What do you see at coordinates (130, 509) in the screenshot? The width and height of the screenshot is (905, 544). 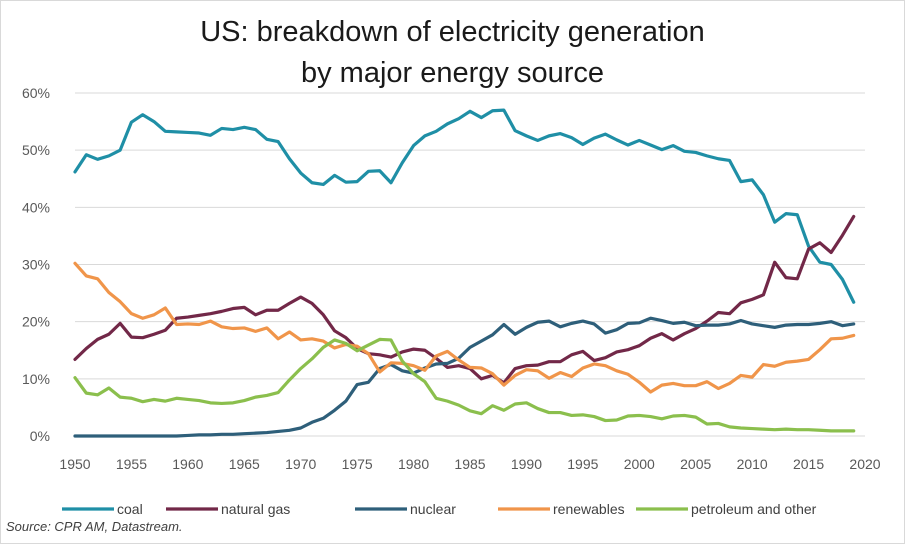 I see `legend-label: coal` at bounding box center [130, 509].